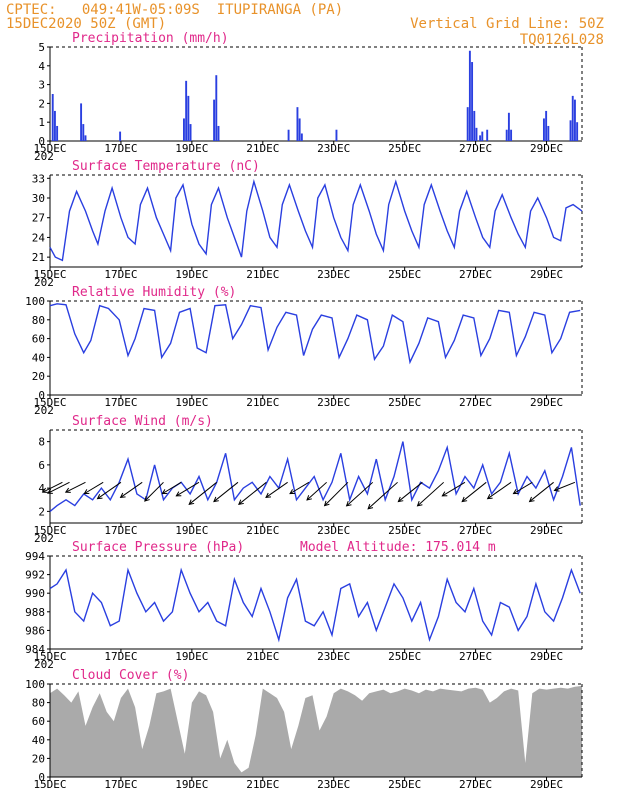  Describe the element at coordinates (41, 442) in the screenshot. I see `y-tick-label: 8` at that location.